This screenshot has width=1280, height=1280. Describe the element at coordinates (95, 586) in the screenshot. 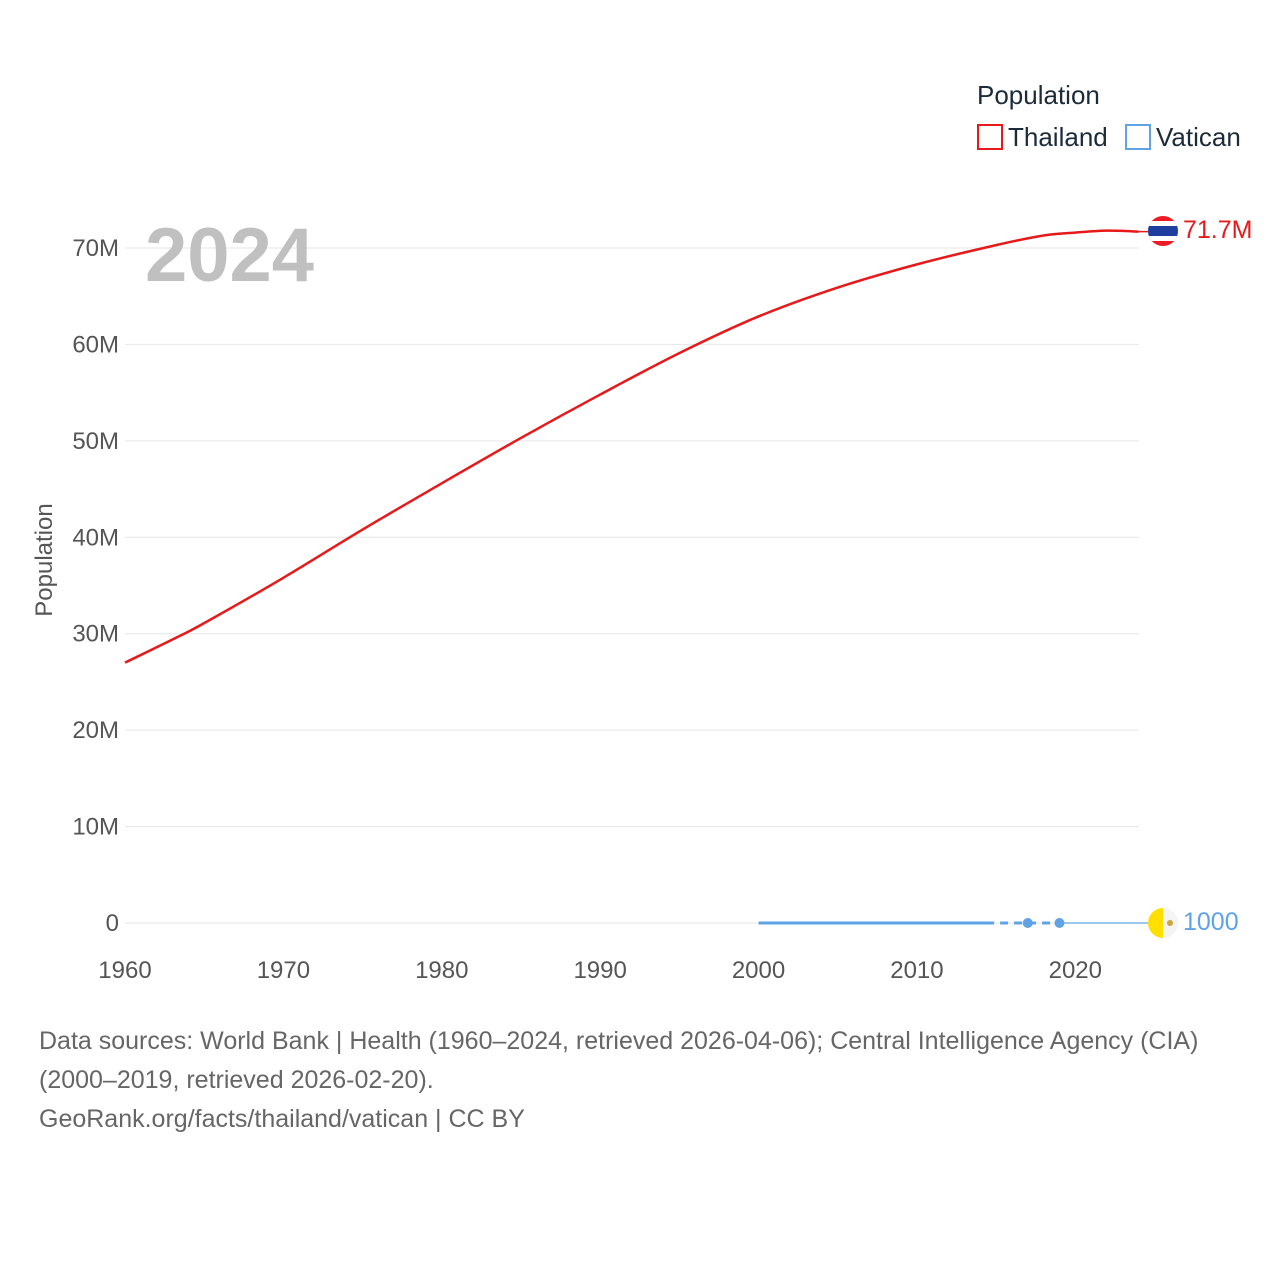

I see `y-axis: 0 10M 20M 30M 40M 50M 60M 70M` at that location.